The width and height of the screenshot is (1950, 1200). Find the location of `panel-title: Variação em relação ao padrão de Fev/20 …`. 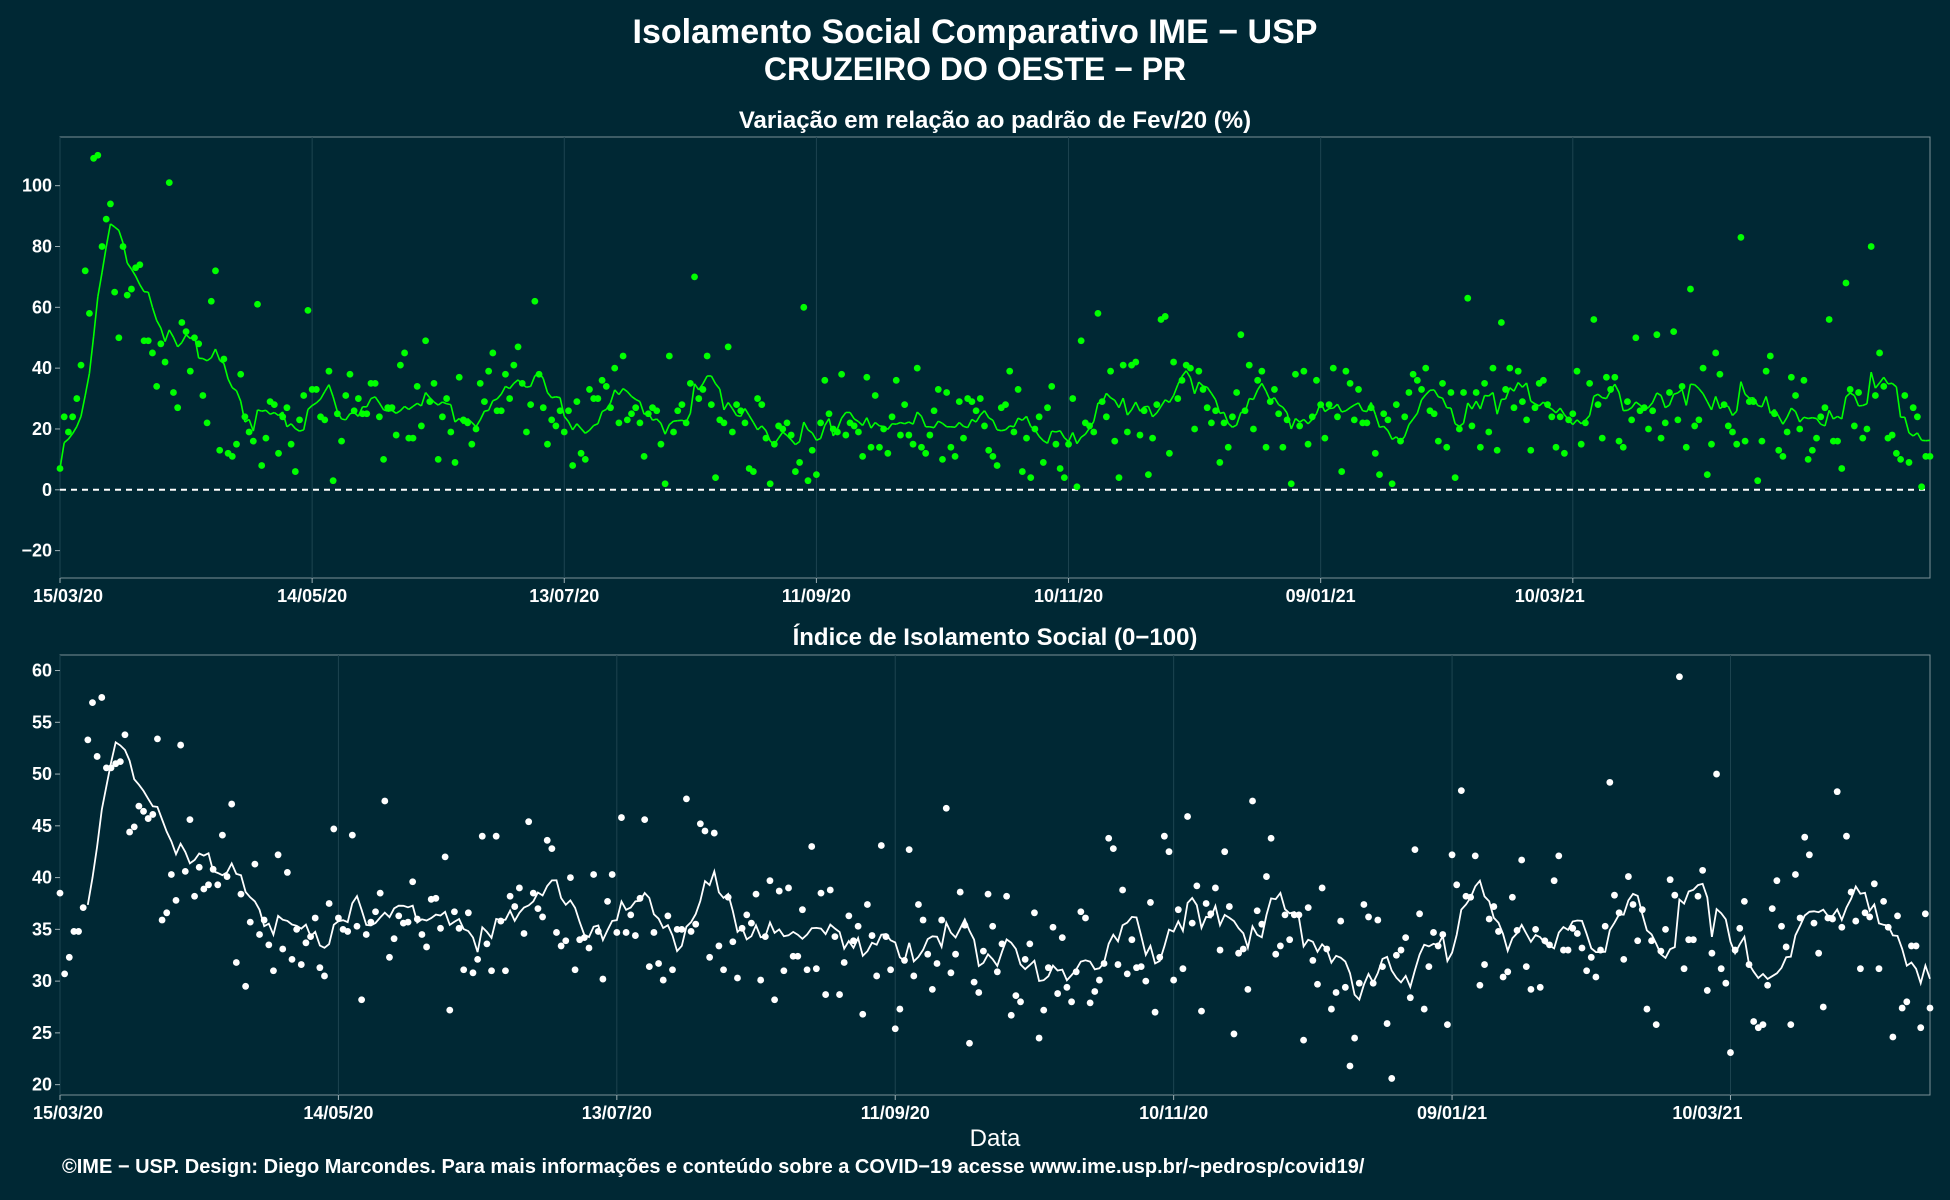

panel-title: Variação em relação ao padrão de Fev/20 … is located at coordinates (995, 120).